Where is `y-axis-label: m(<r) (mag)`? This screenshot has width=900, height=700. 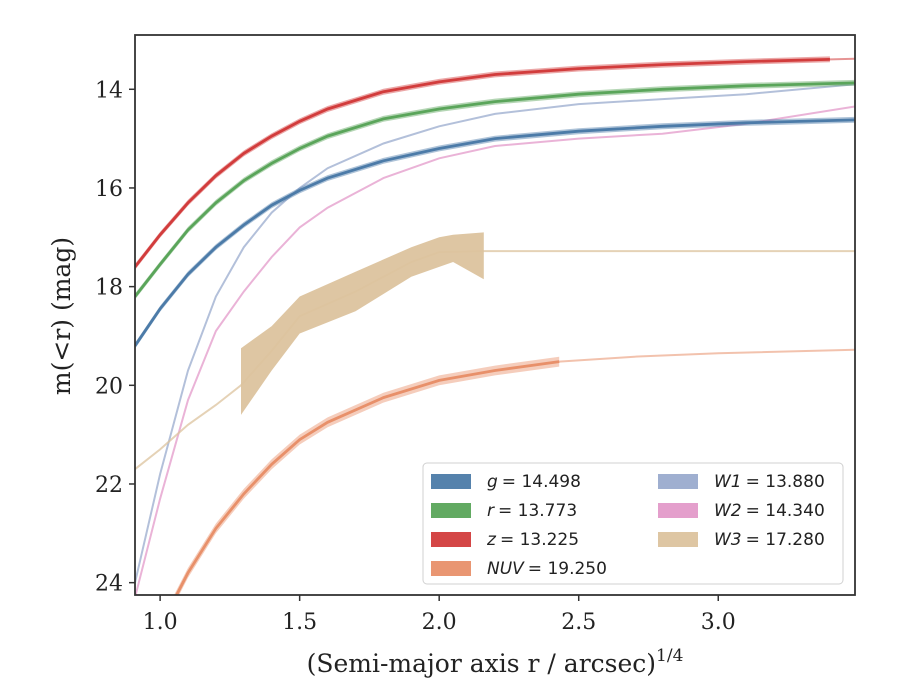
y-axis-label: m(<r) (mag) is located at coordinates (61, 316).